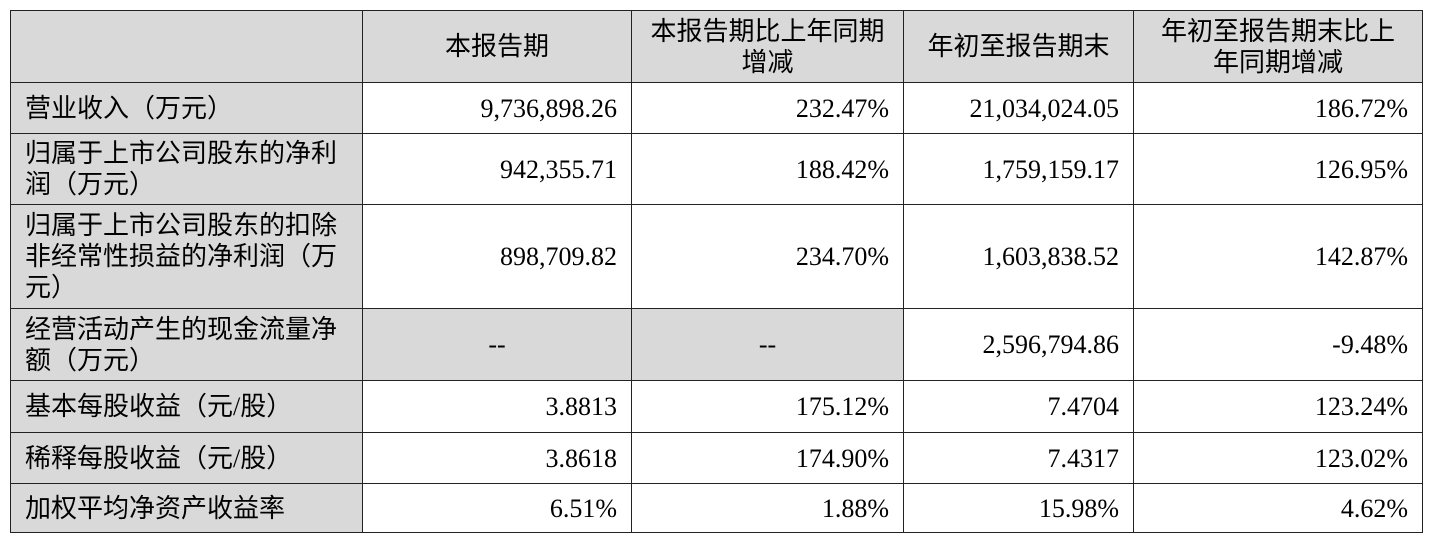  What do you see at coordinates (497, 46) in the screenshot?
I see `column-header: 本报告期` at bounding box center [497, 46].